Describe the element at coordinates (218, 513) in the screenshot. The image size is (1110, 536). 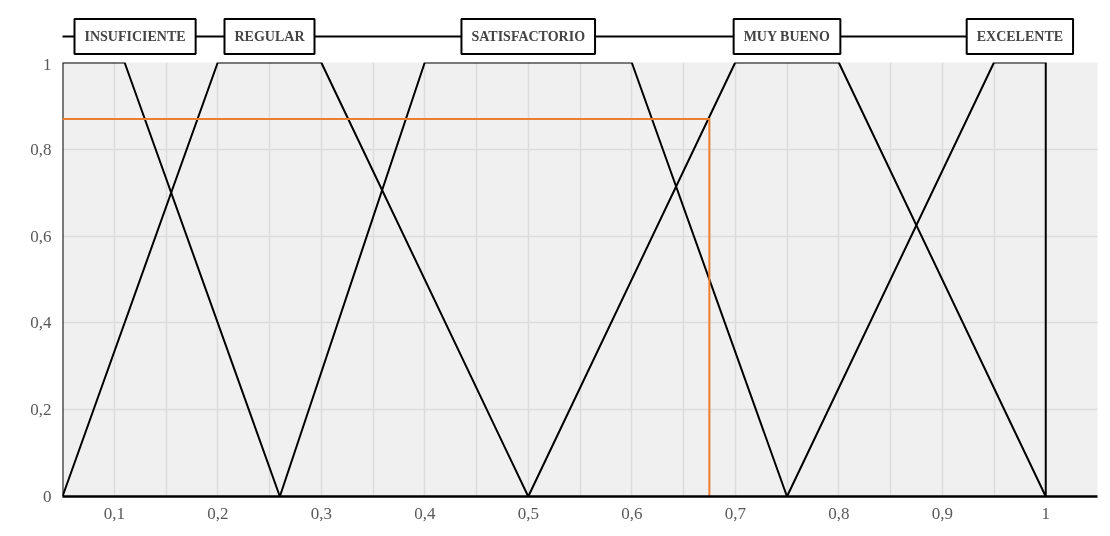
I see `x-tick-label: 0,2` at that location.